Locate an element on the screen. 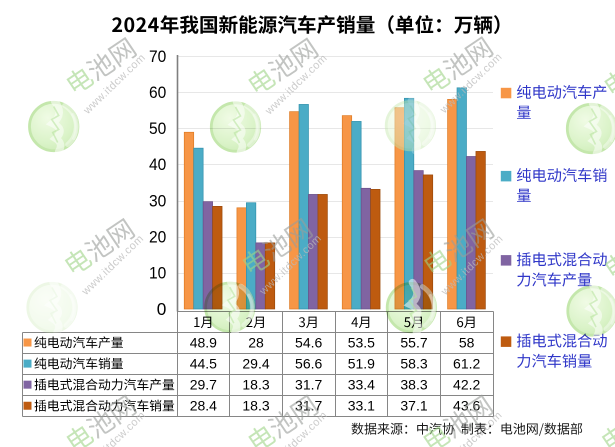  svg-text: 29.7 is located at coordinates (203, 384).